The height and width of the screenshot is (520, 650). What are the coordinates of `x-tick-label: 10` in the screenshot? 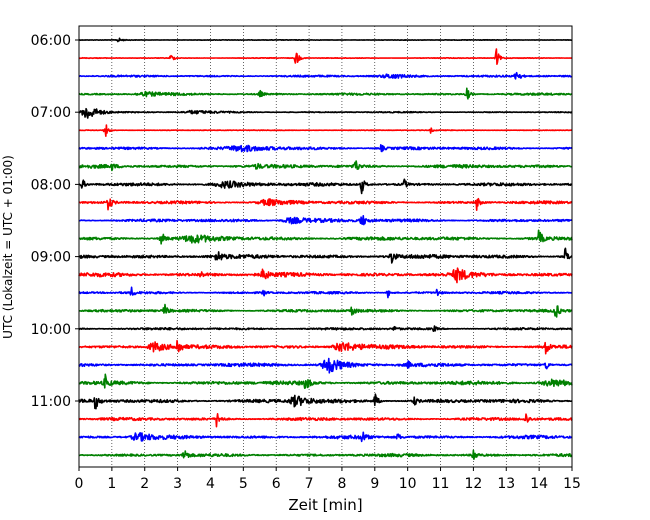 It's located at (408, 484).